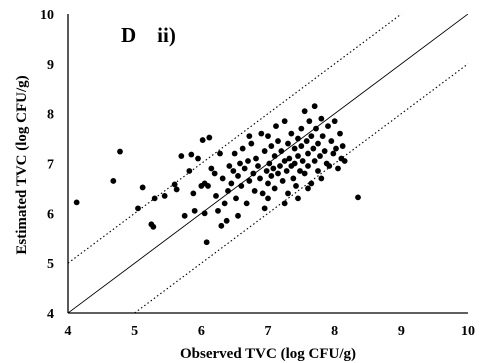 The height and width of the screenshot is (363, 489). What do you see at coordinates (468, 331) in the screenshot?
I see `x-tick-label: 10` at bounding box center [468, 331].